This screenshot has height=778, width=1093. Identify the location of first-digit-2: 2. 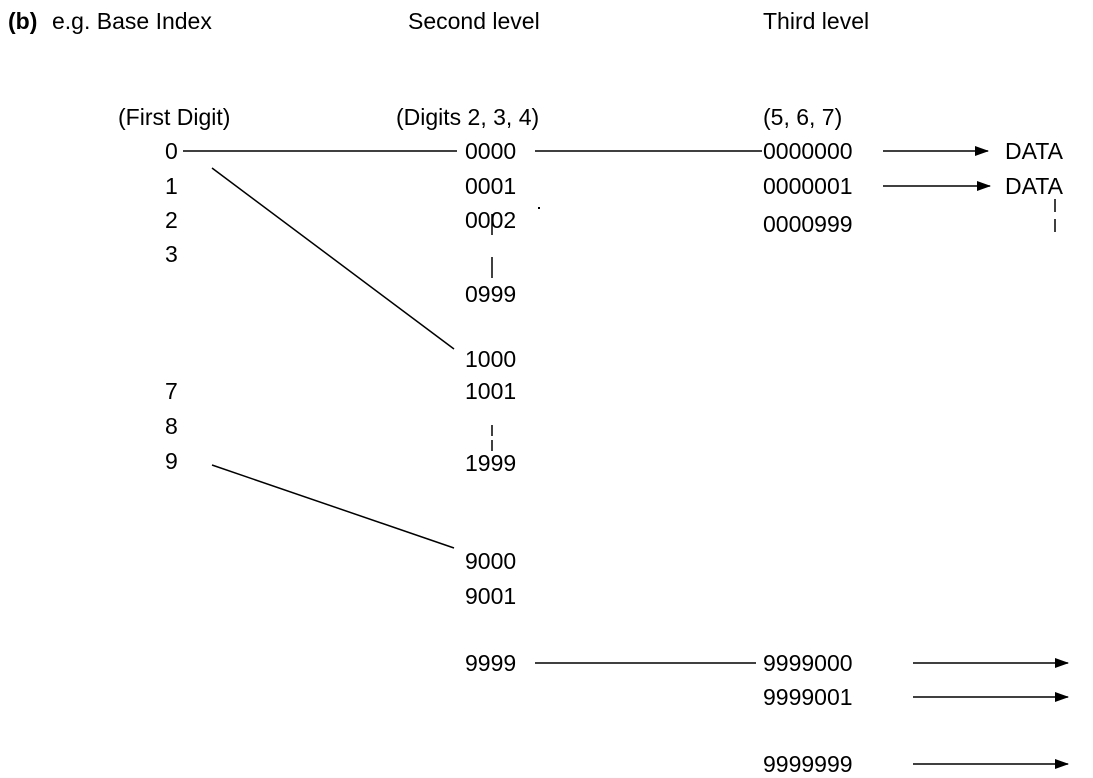
(171, 220).